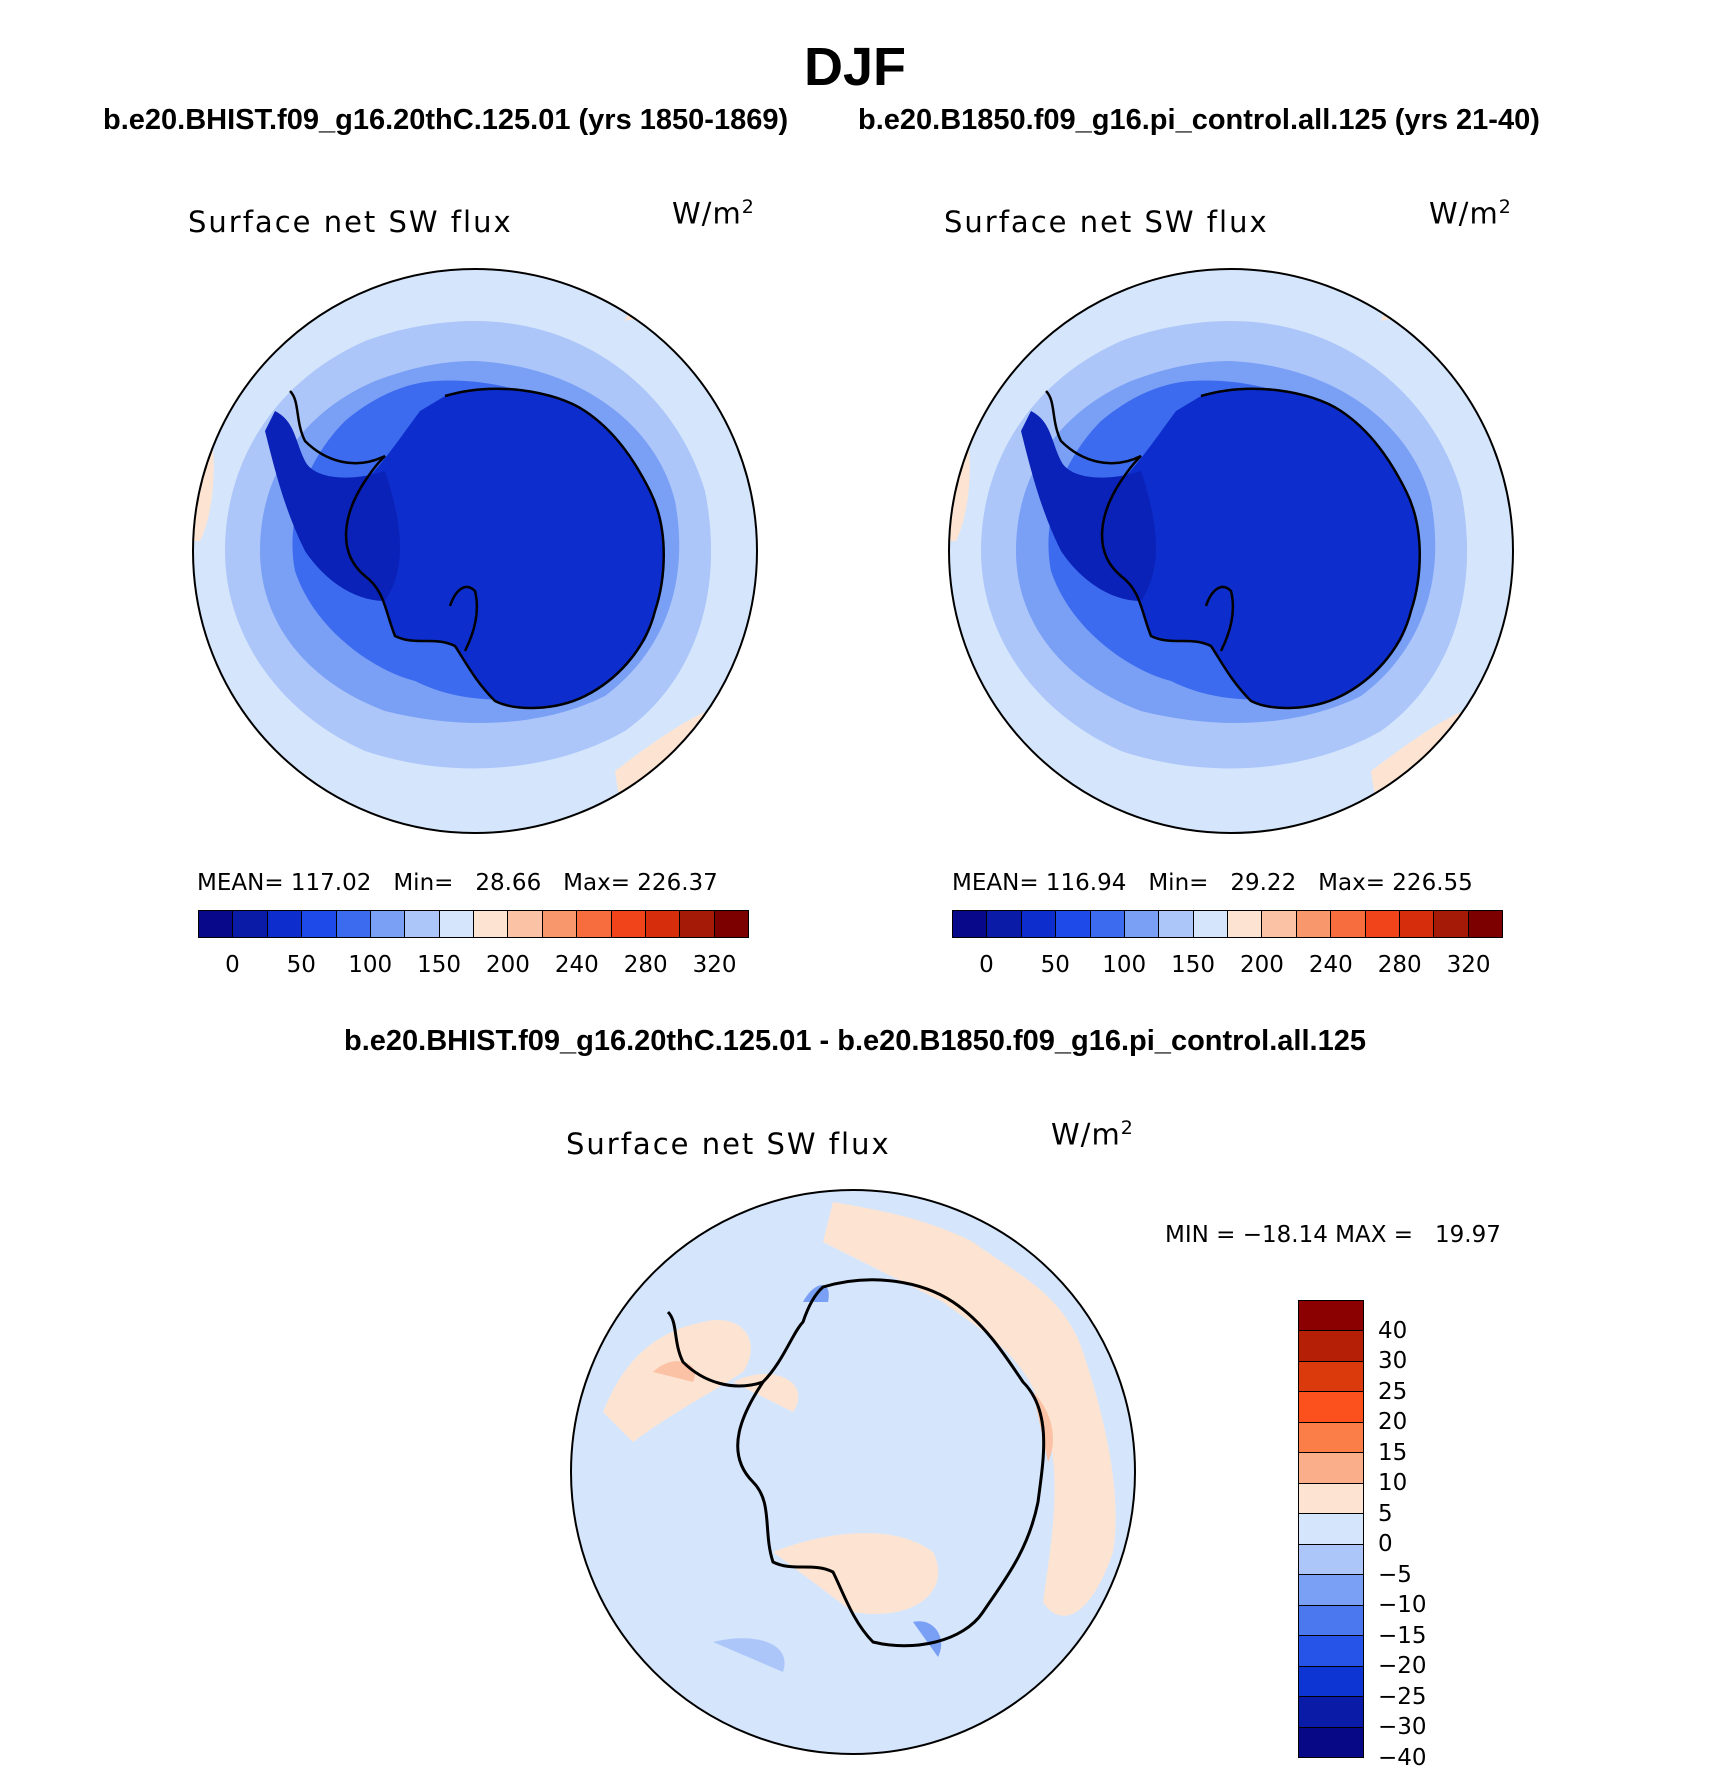 The image size is (1710, 1771). Describe the element at coordinates (1470, 213) in the screenshot. I see `right-units-label: W/m2` at that location.